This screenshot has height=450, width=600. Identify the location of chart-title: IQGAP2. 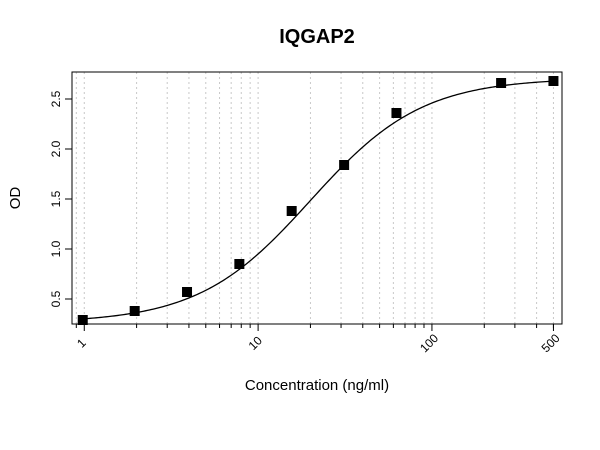
(317, 37).